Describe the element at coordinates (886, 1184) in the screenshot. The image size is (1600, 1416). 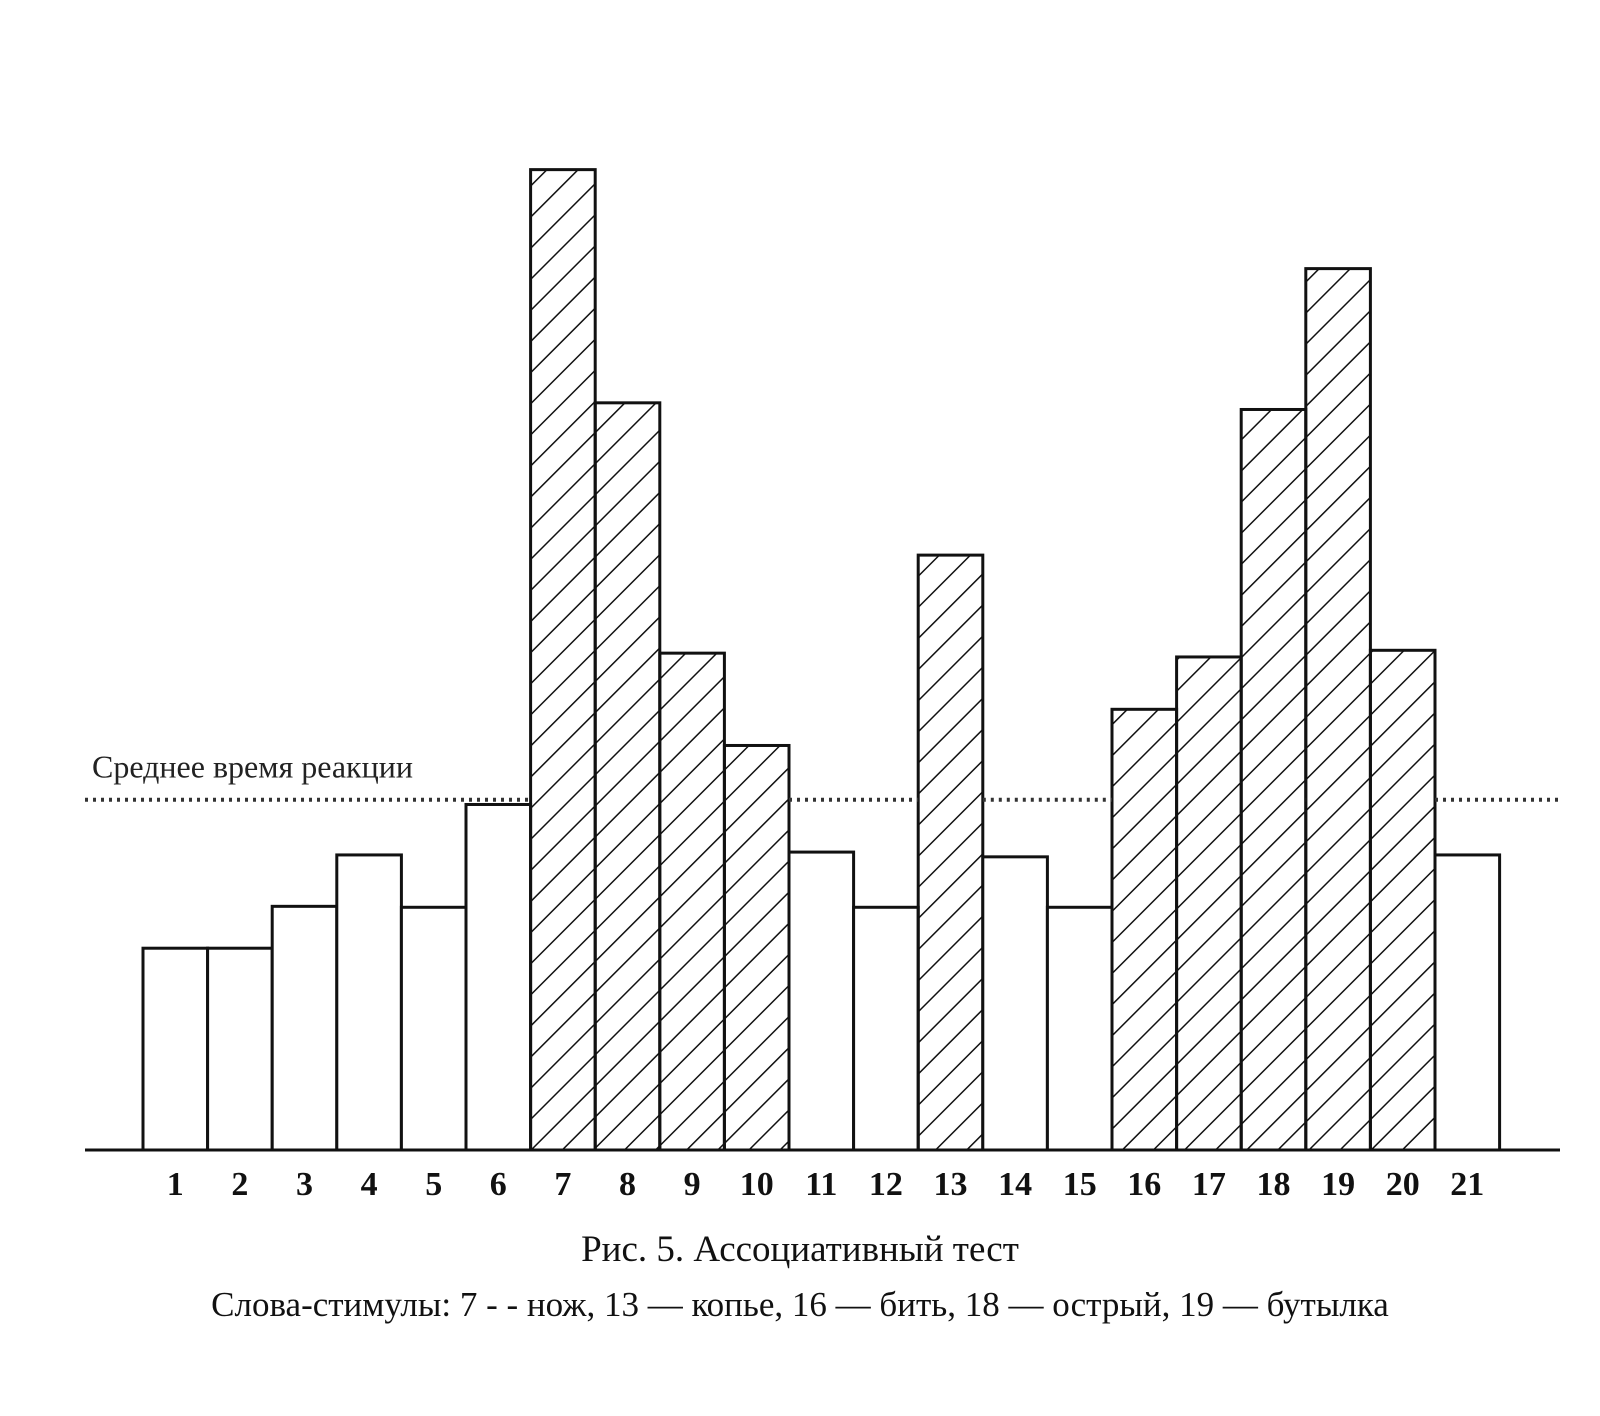
I see `x-tick-label-12: 12` at that location.